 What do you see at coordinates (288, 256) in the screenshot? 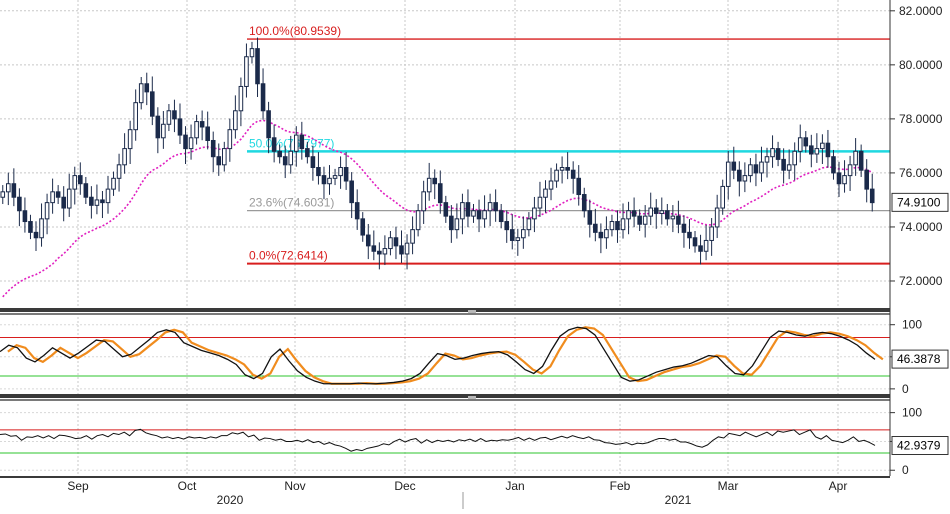
I see `fib-level-label: 0.0%(72.6414)` at bounding box center [288, 256].